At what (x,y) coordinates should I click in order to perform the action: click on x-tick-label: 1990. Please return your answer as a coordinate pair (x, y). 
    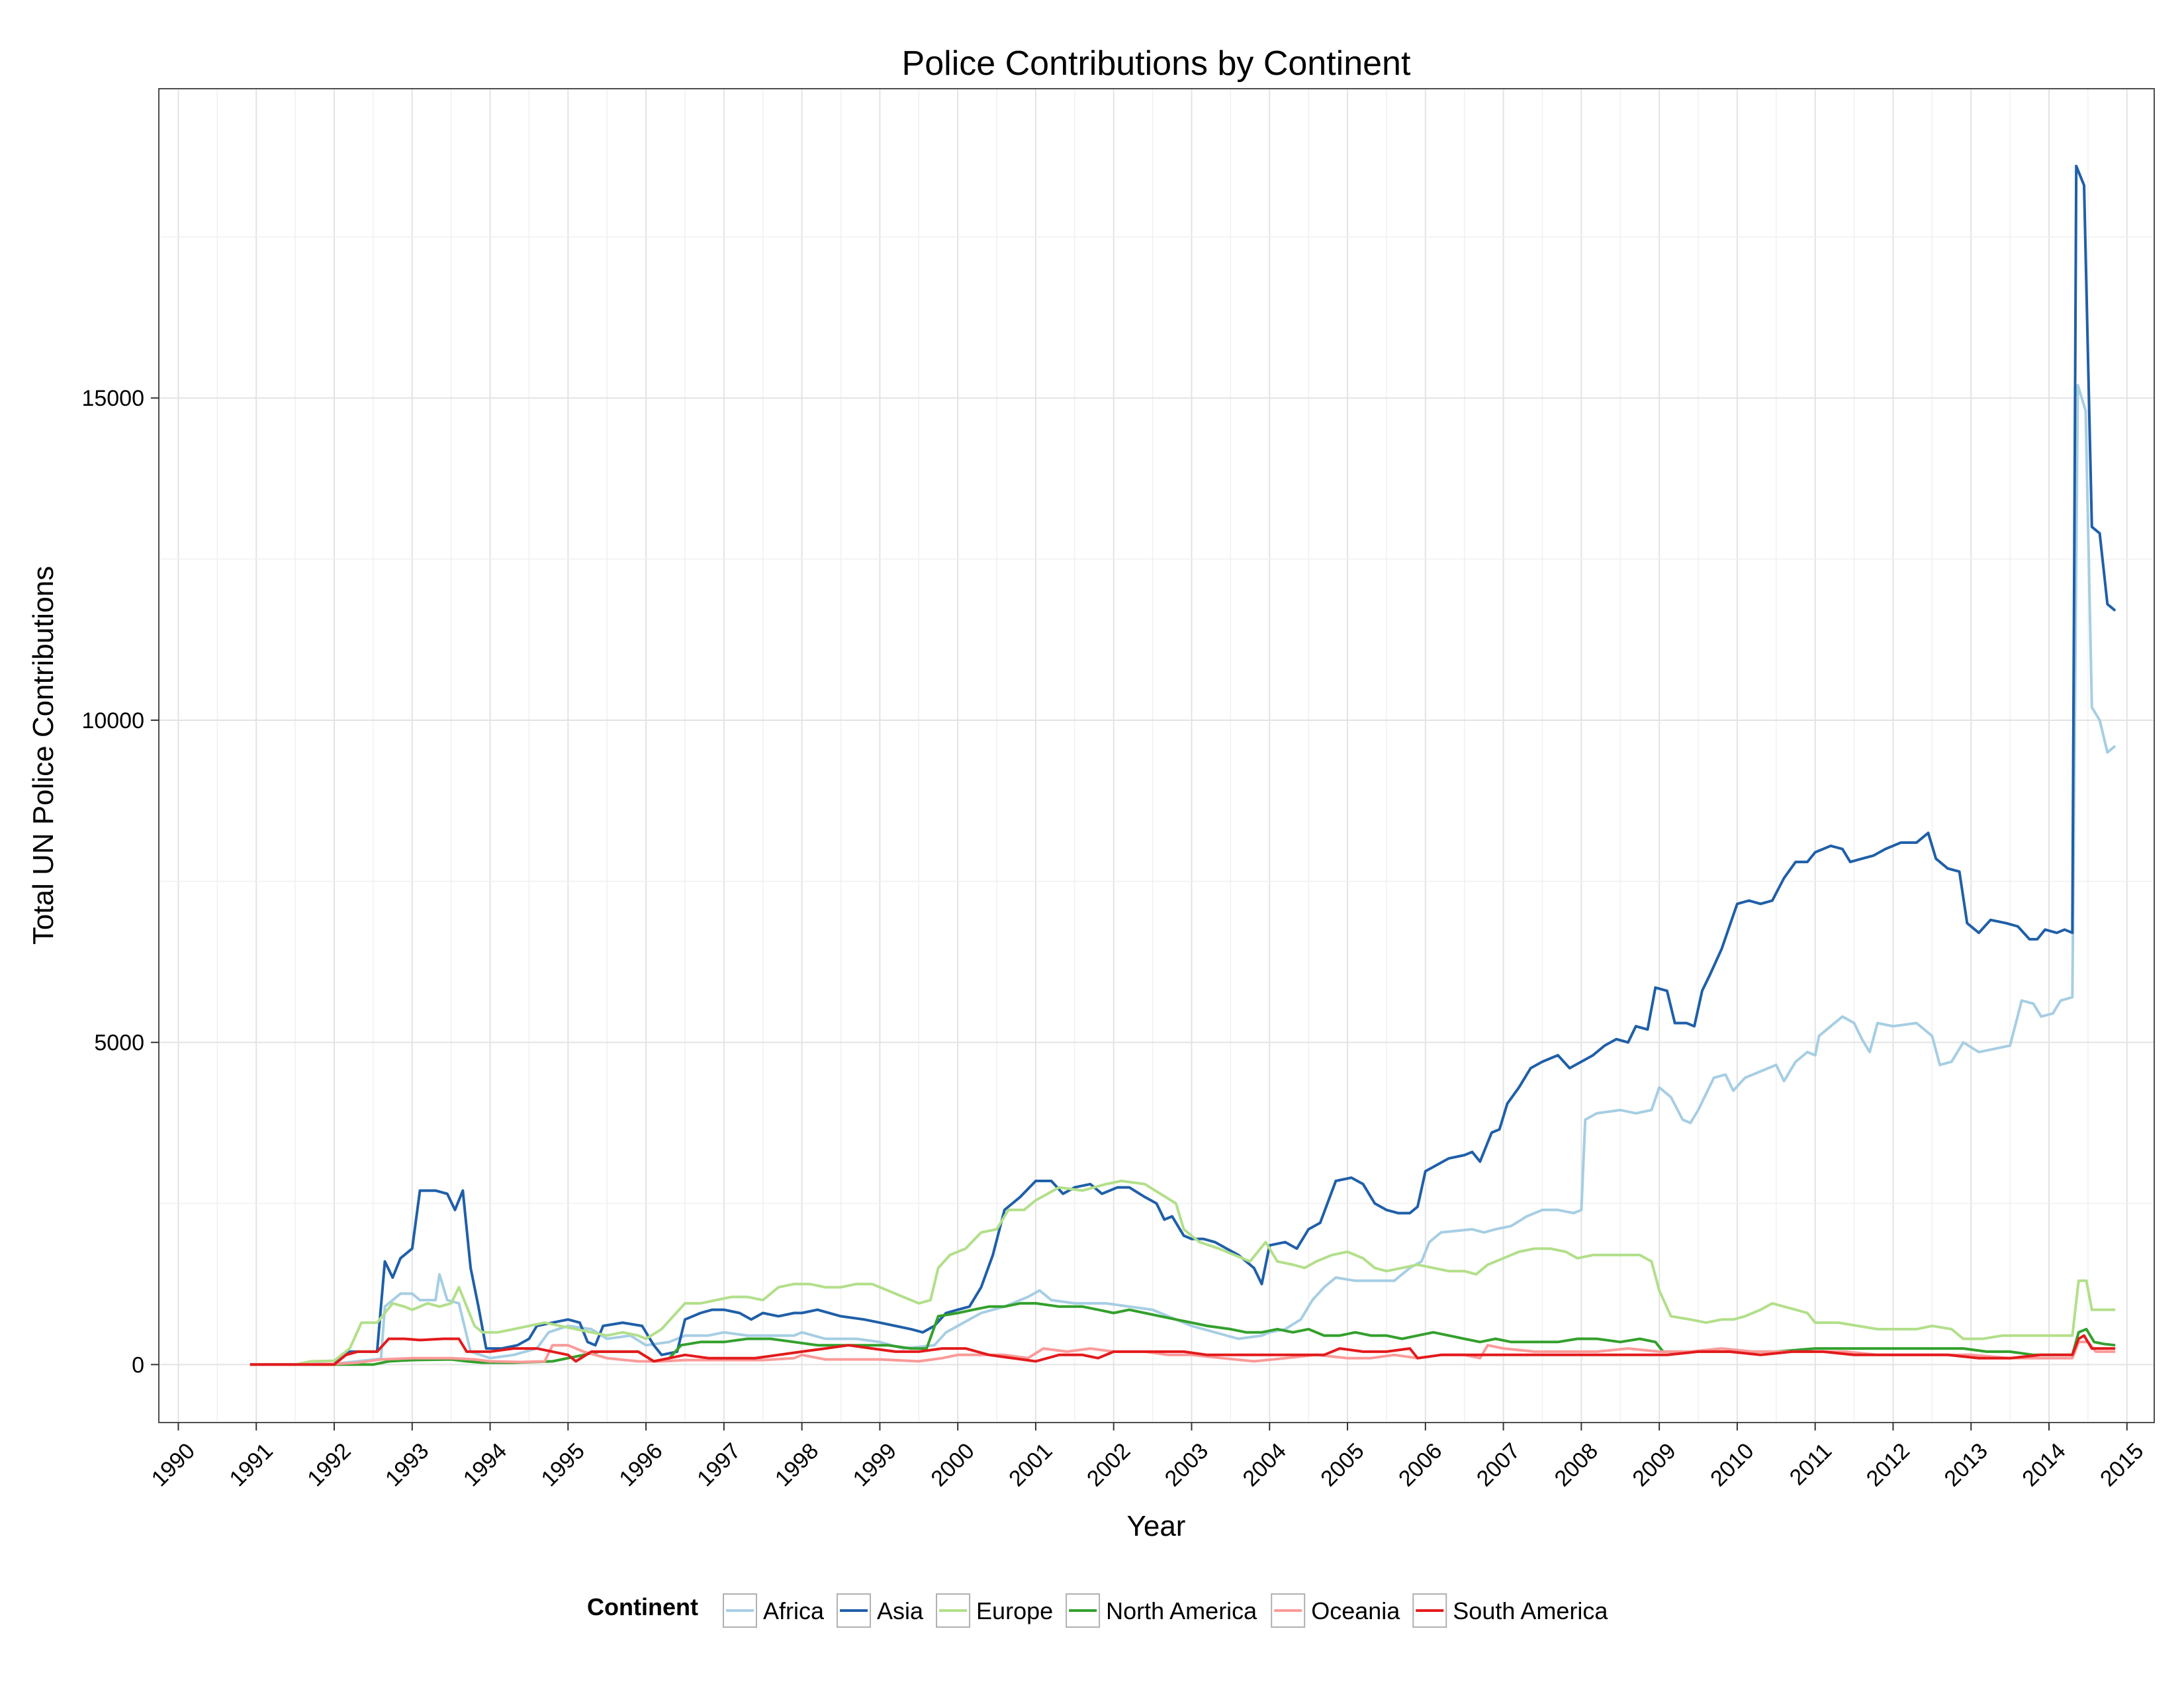
    Looking at the image, I should click on (173, 1464).